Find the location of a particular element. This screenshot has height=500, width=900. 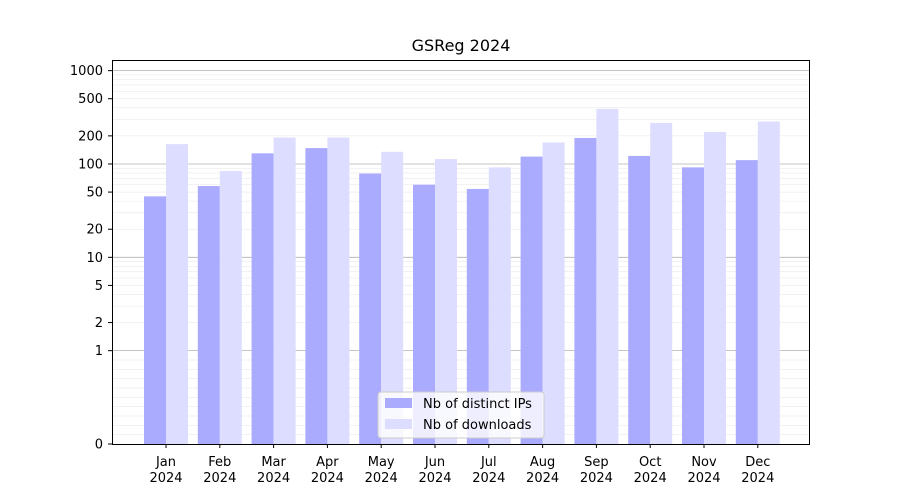

y-tick-label: 500 is located at coordinates (90, 99).